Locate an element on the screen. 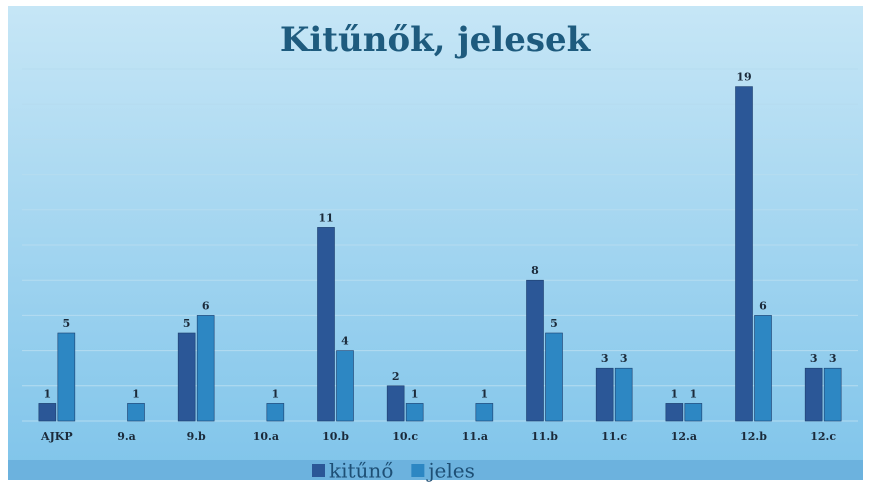 The height and width of the screenshot is (486, 869). data-label: 19 is located at coordinates (743, 77).